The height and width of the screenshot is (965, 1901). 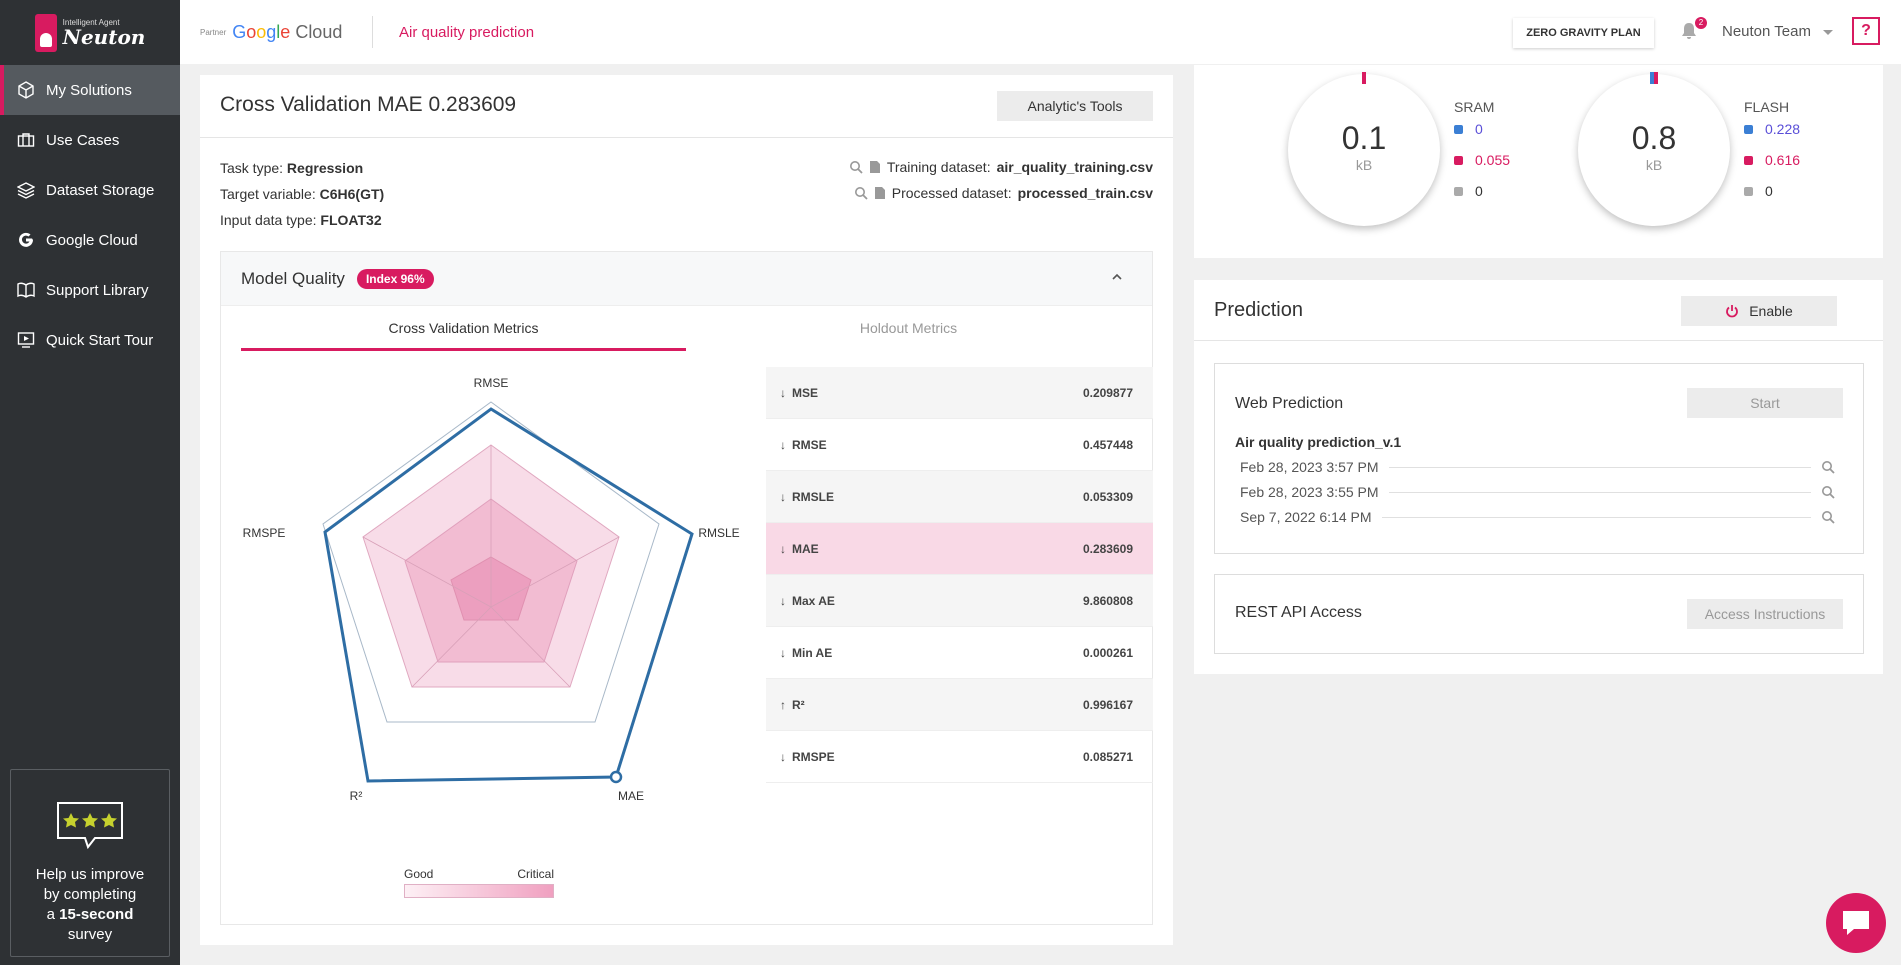 What do you see at coordinates (1468, 191) in the screenshot?
I see `sram-item-grey: 0` at bounding box center [1468, 191].